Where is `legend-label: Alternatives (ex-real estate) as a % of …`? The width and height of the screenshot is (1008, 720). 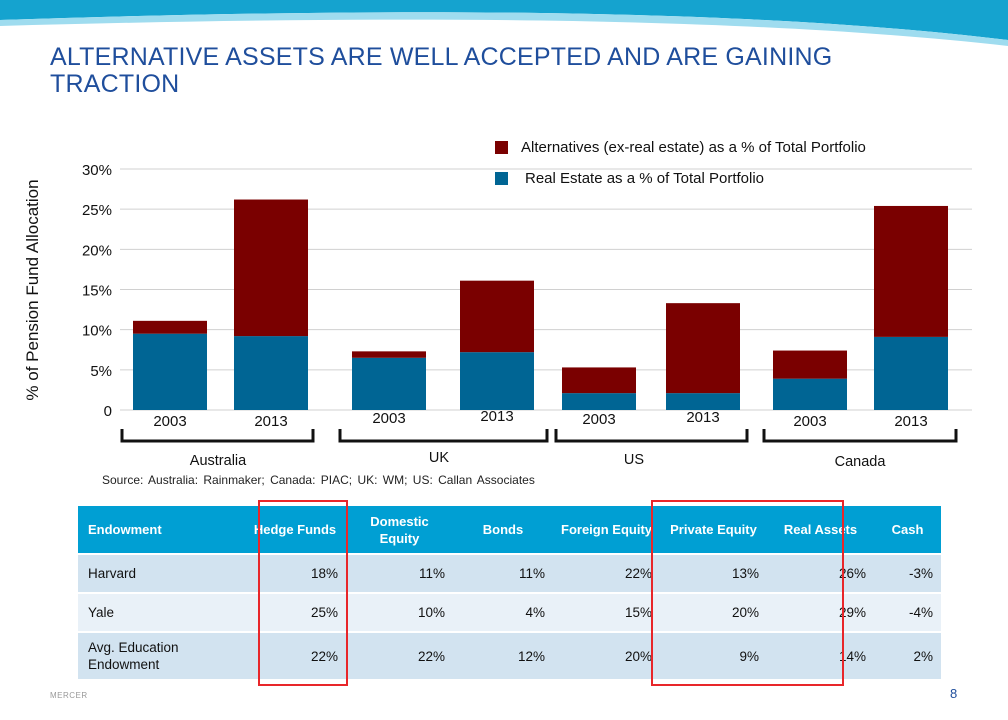 legend-label: Alternatives (ex-real estate) as a % of … is located at coordinates (693, 147).